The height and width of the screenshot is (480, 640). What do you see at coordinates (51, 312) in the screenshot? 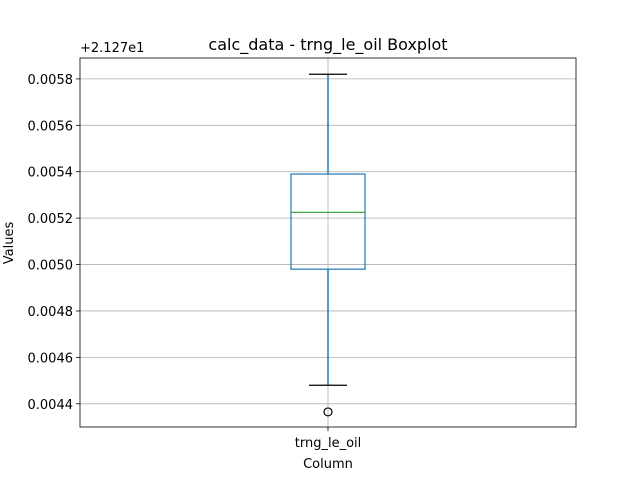
I see `y-tick-label: 0.0048` at bounding box center [51, 312].